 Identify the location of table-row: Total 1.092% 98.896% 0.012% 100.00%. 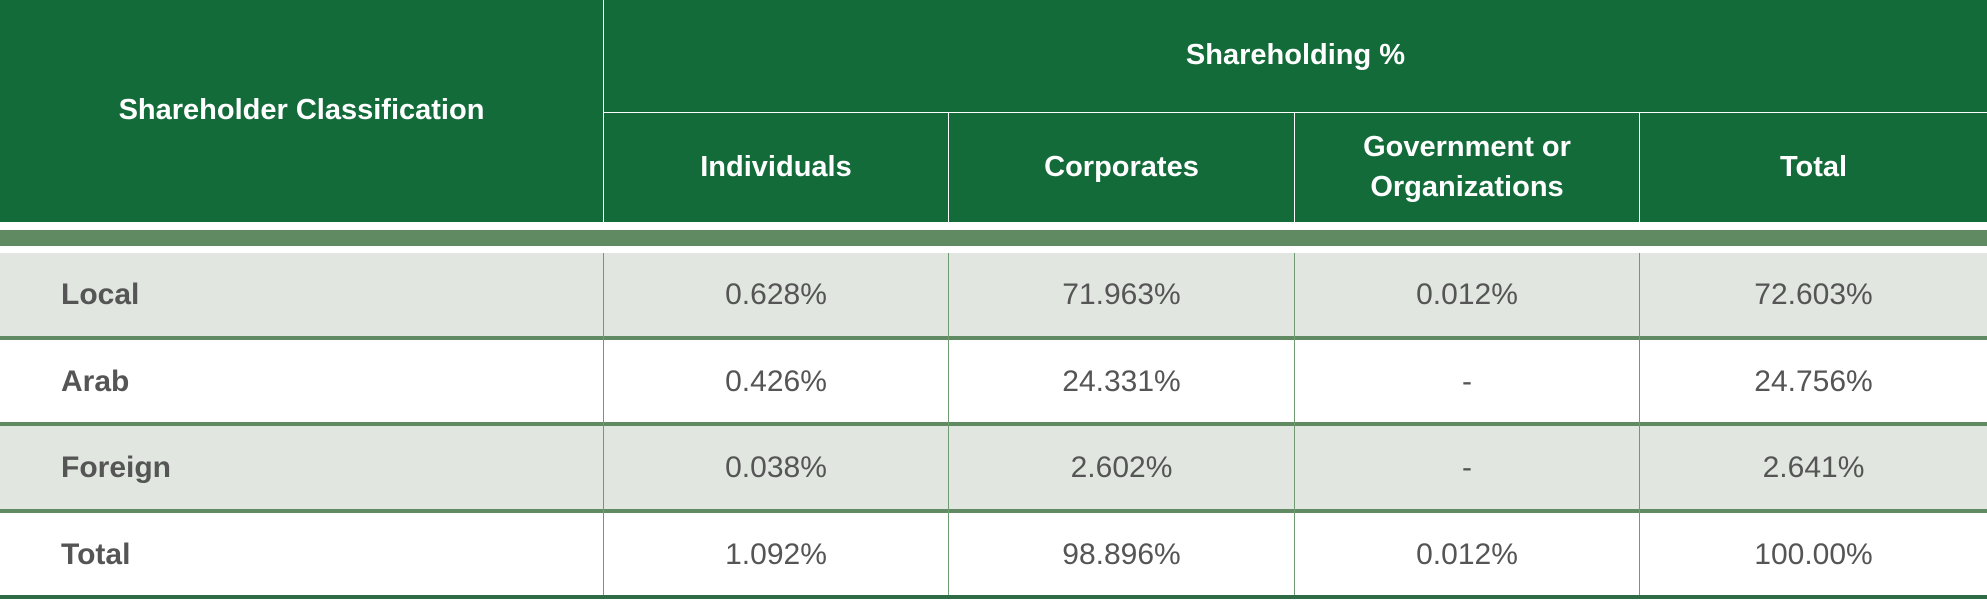
(993, 555).